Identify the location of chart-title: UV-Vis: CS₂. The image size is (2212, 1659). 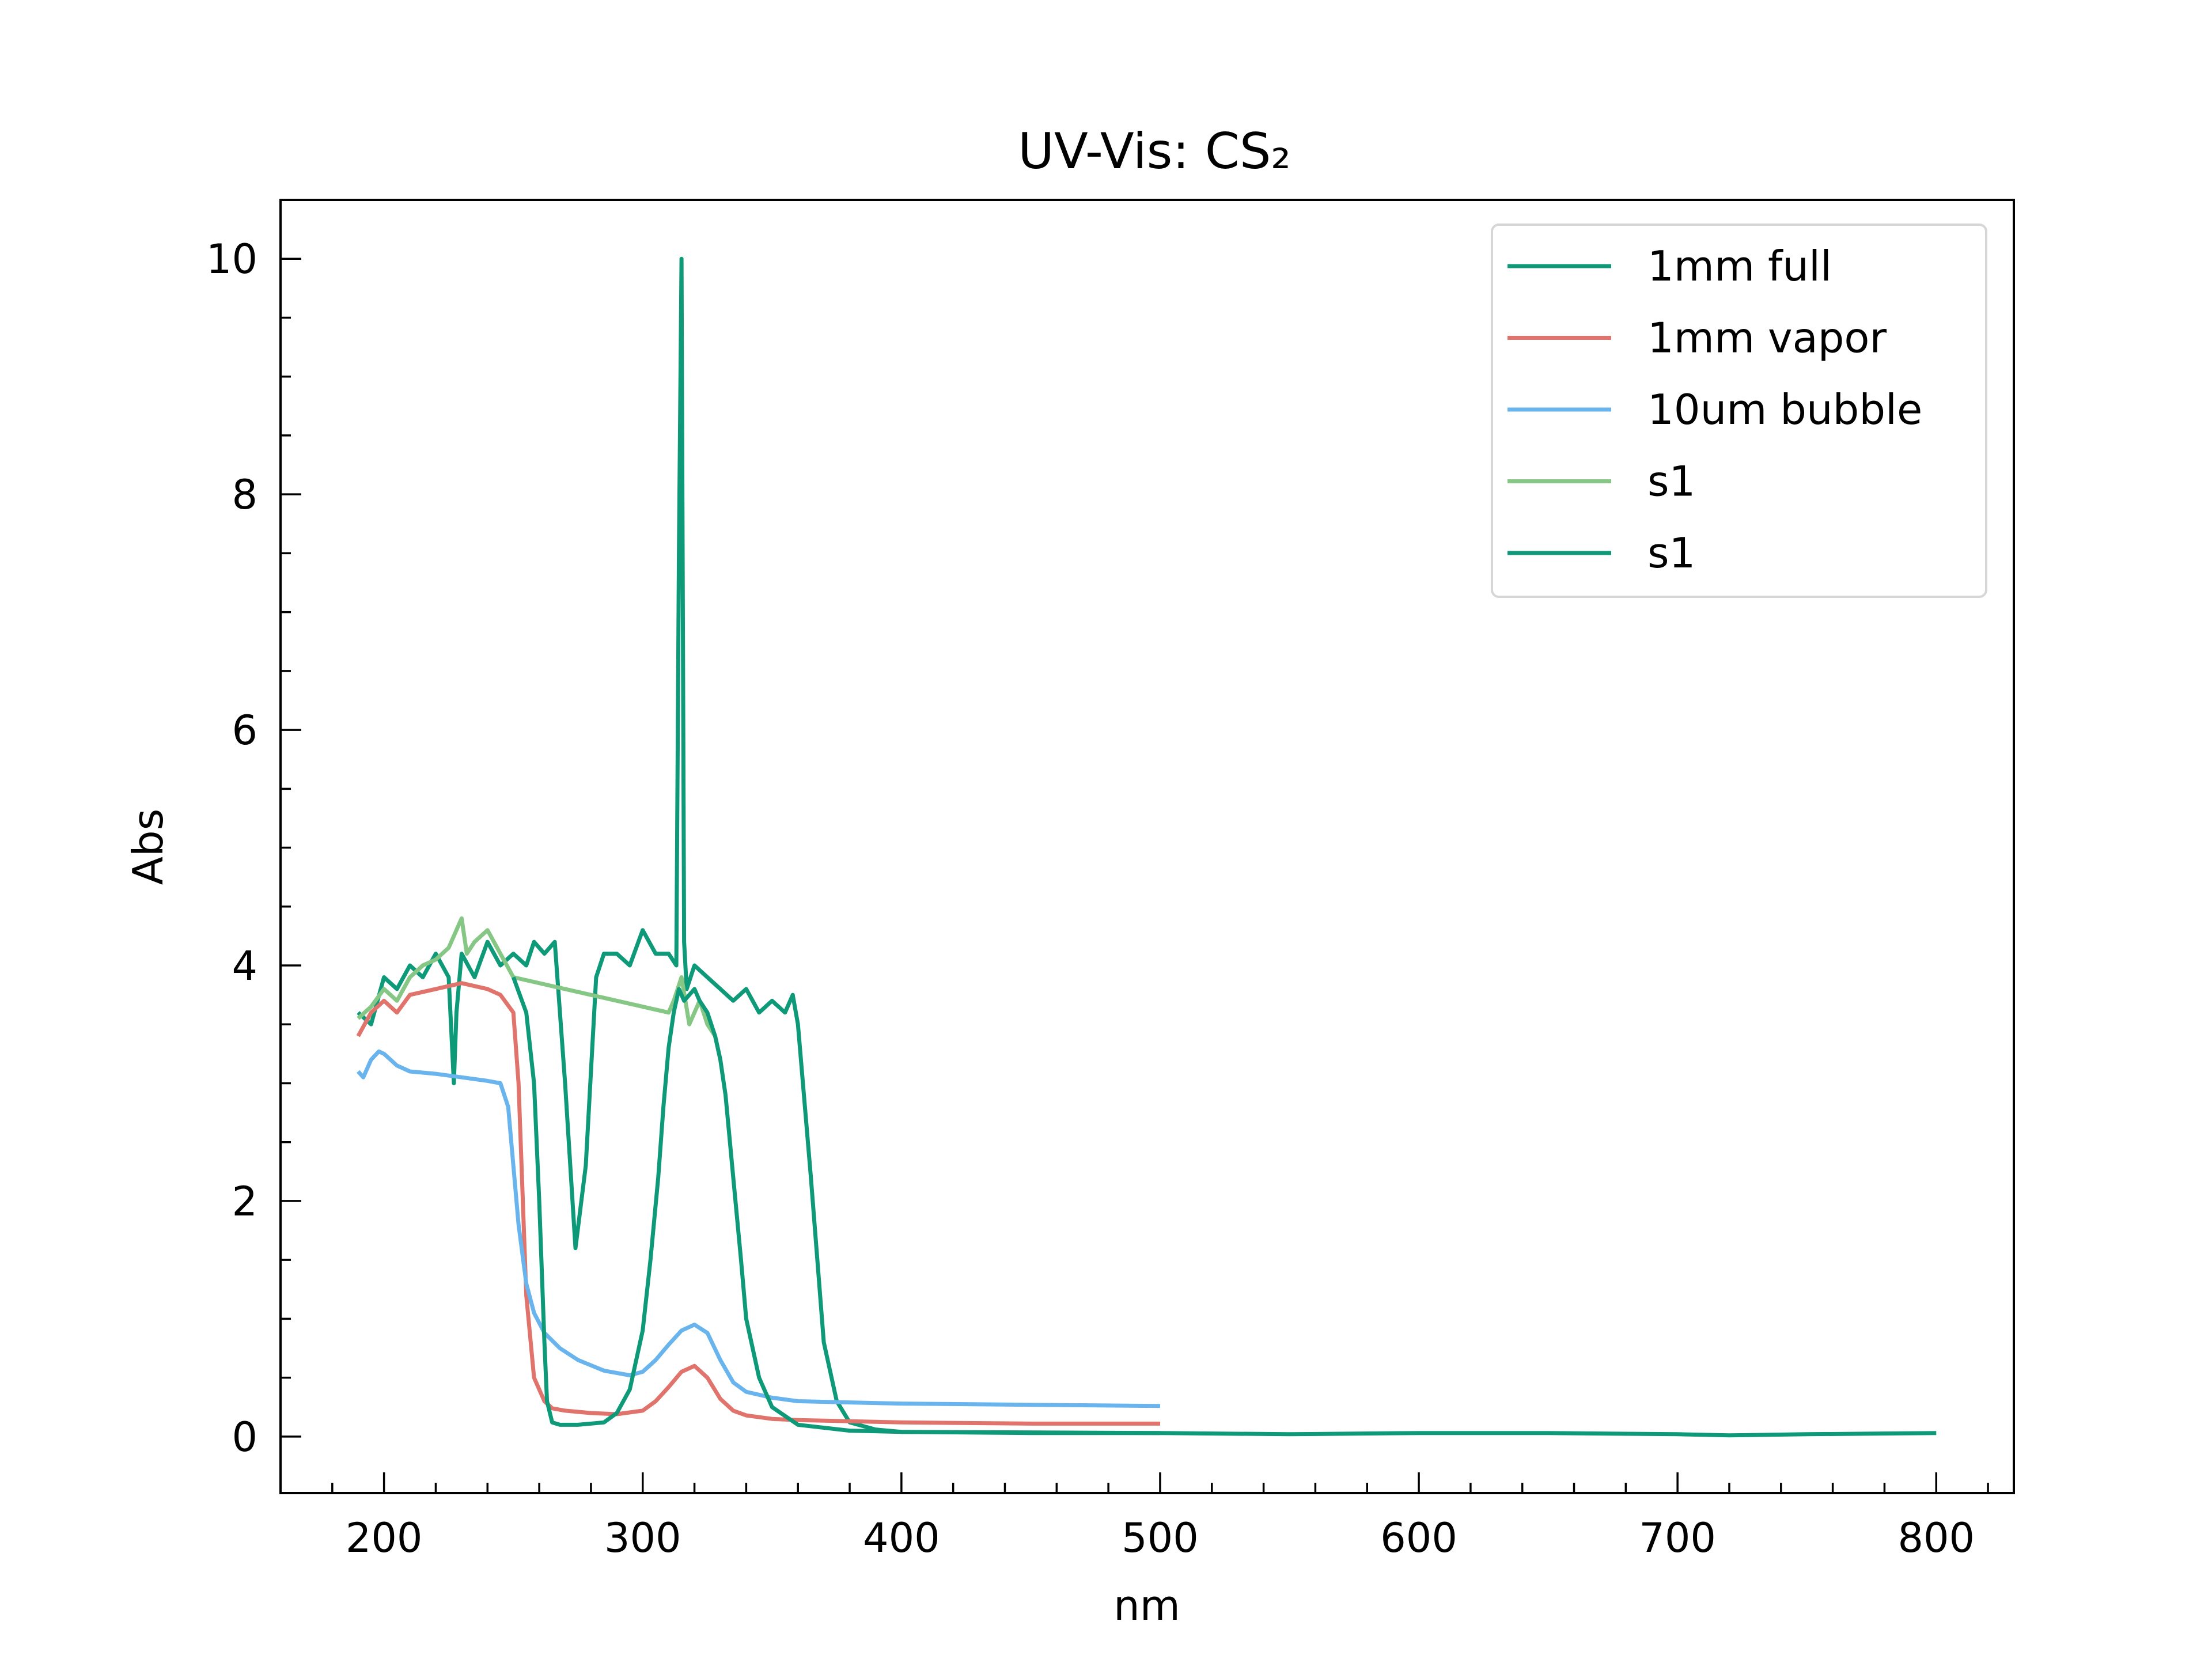
(1154, 151).